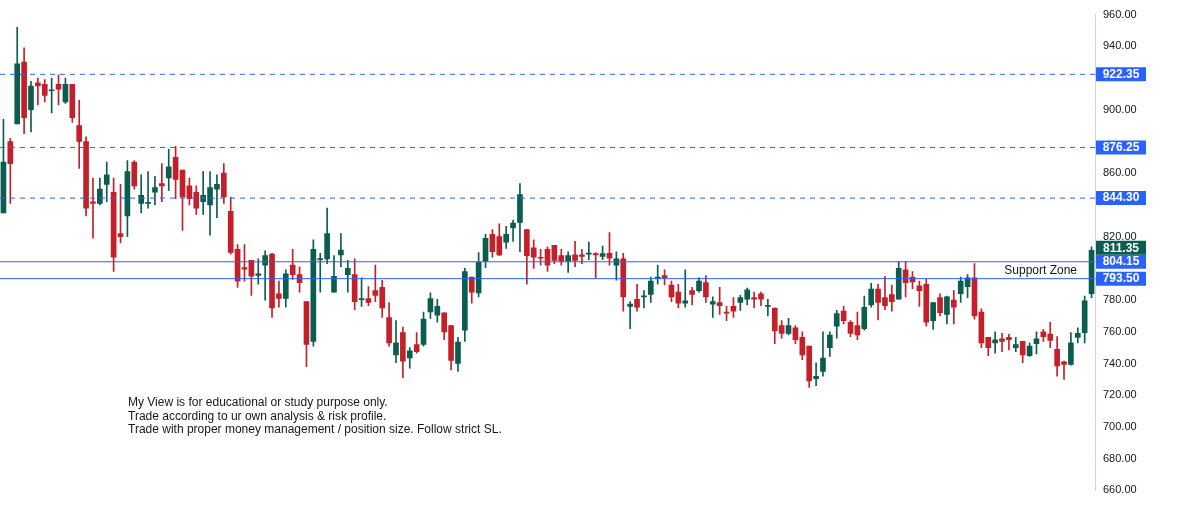 The image size is (1200, 505). Describe the element at coordinates (1120, 45) in the screenshot. I see `y-tick-label: 940.00` at that location.